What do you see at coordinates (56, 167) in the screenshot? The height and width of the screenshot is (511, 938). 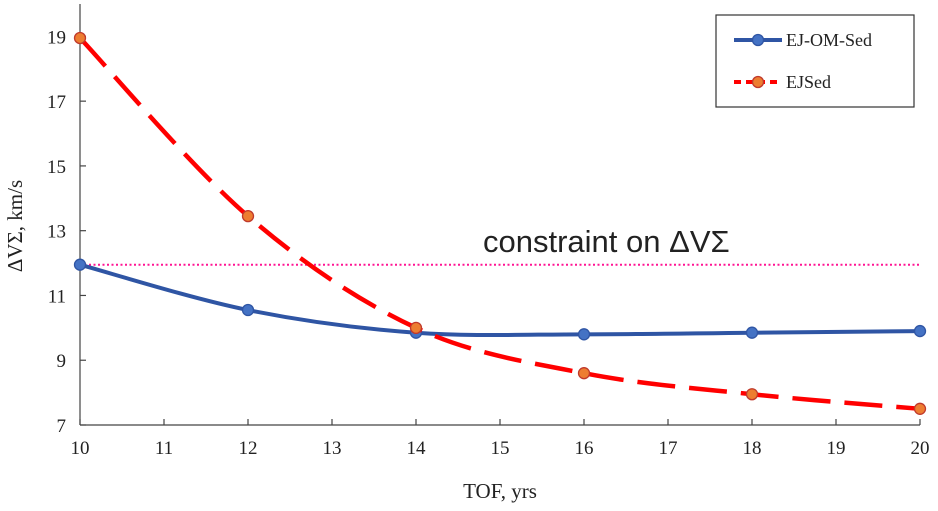 I see `y-tick-label: 15` at bounding box center [56, 167].